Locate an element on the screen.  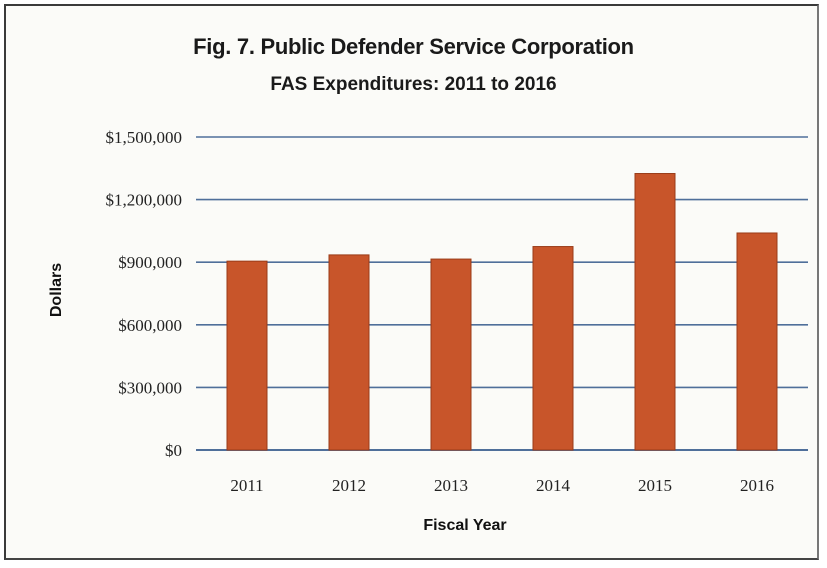
x-tick-label: 2016 is located at coordinates (757, 485).